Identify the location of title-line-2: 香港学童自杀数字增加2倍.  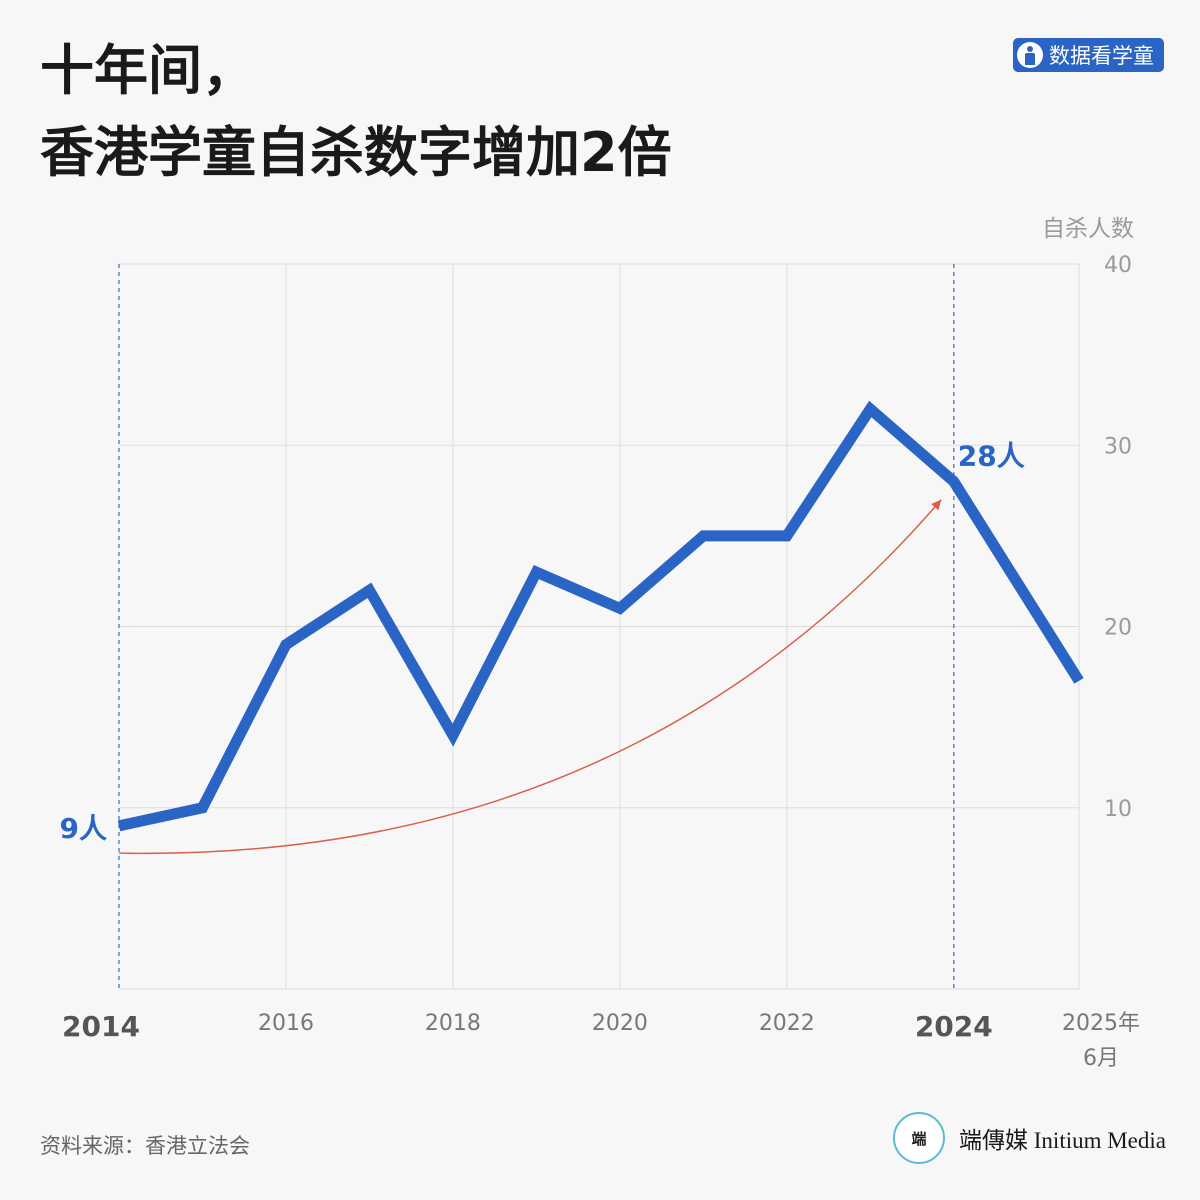
(356, 152).